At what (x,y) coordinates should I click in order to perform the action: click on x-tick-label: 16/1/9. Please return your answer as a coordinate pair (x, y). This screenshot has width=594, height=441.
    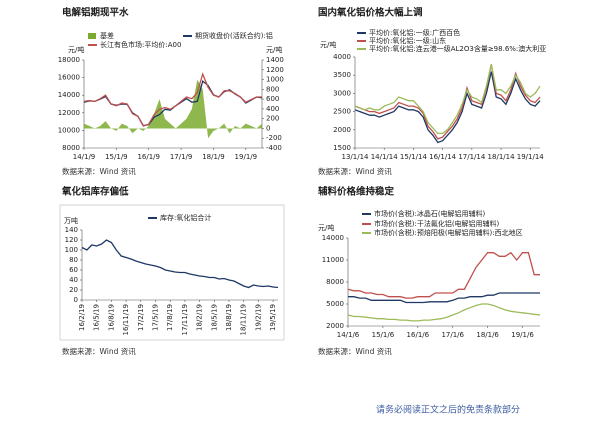
    Looking at the image, I should click on (148, 157).